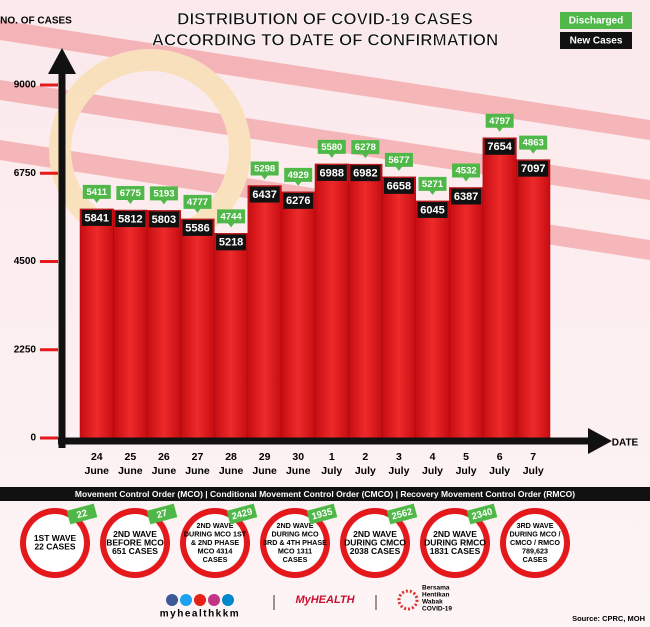 The width and height of the screenshot is (650, 627). Describe the element at coordinates (375, 551) in the screenshot. I see `wave-text: 2038 CASES` at that location.